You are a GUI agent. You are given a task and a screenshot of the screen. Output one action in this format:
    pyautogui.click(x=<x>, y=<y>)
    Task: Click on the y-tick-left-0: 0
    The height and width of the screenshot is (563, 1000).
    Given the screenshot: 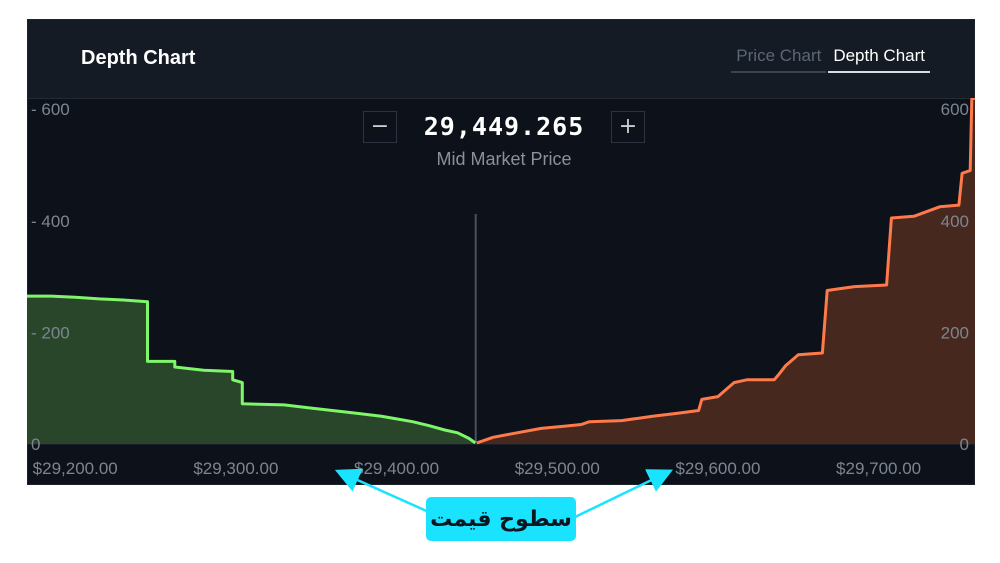 What is the action you would take?
    pyautogui.click(x=35, y=444)
    